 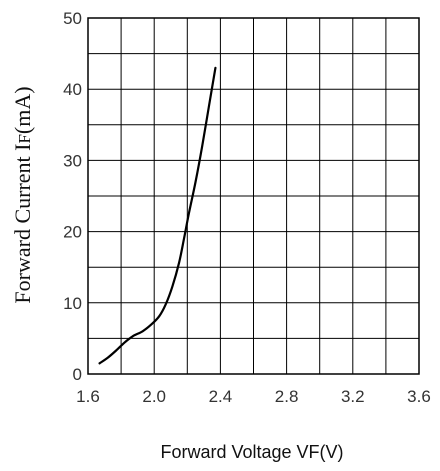 What do you see at coordinates (72, 232) in the screenshot?
I see `y-tick-label: 20` at bounding box center [72, 232].